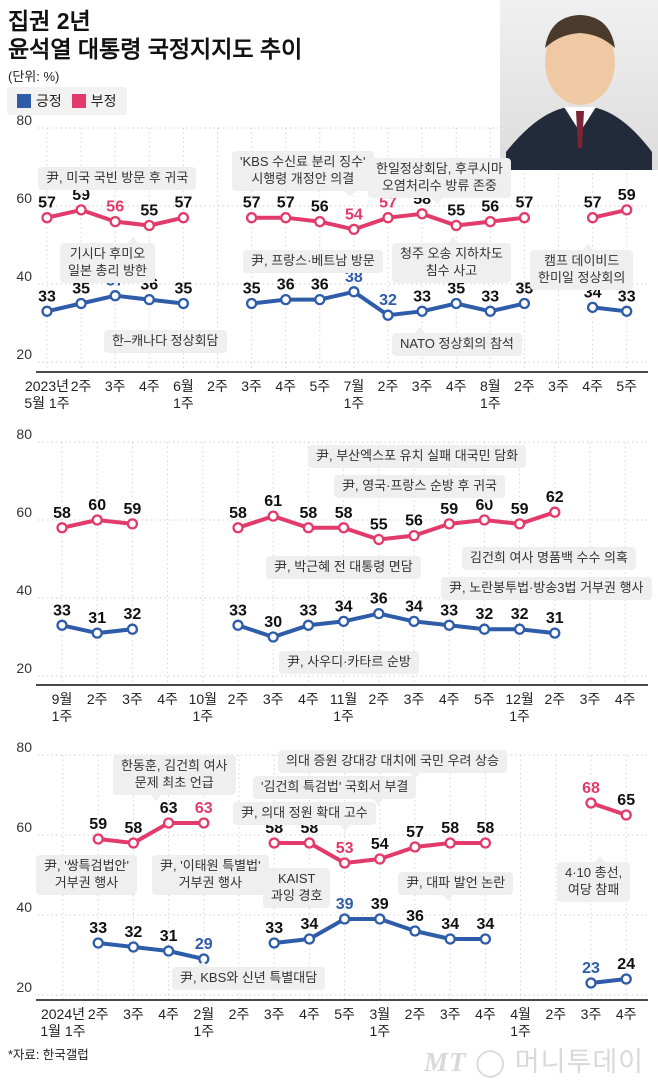  Describe the element at coordinates (379, 1022) in the screenshot. I see `x-axis-tick: 3월 1주` at that location.